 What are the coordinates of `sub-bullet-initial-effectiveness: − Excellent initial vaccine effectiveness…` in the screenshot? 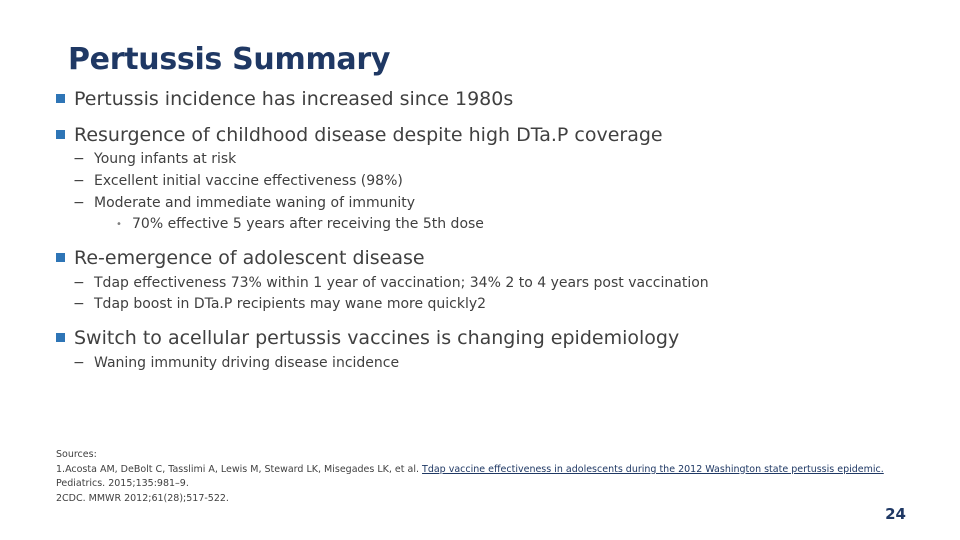 It's located at (238, 181).